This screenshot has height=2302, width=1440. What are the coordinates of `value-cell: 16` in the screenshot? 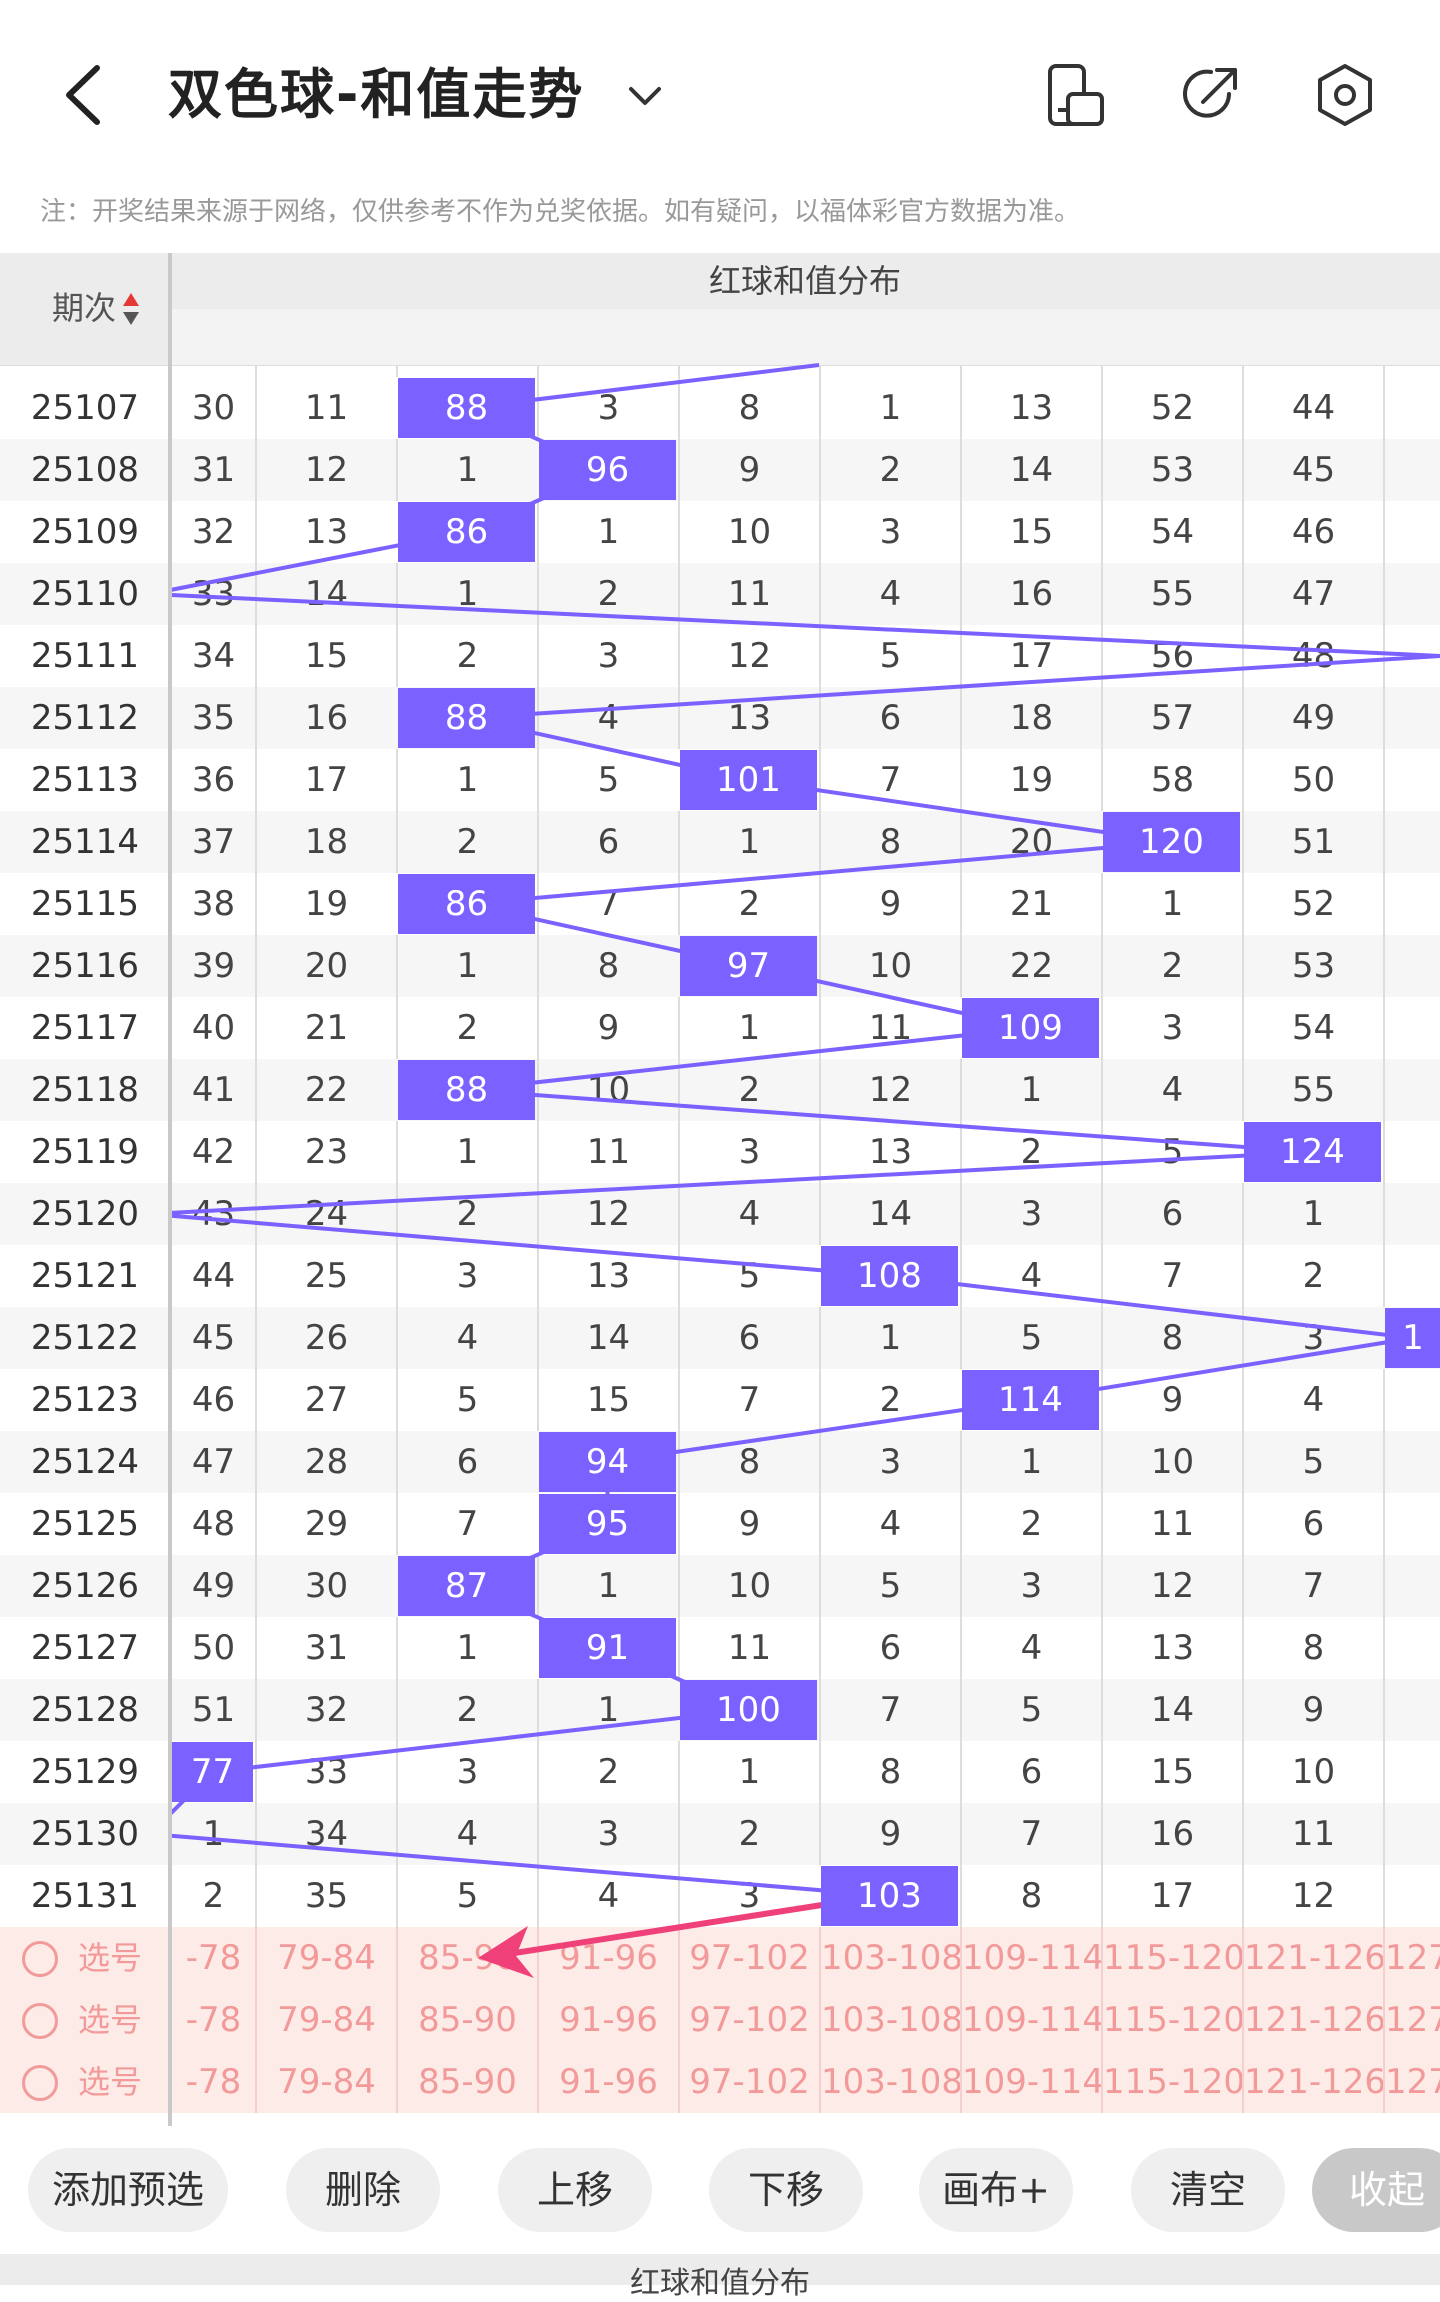 It's located at (1171, 1834).